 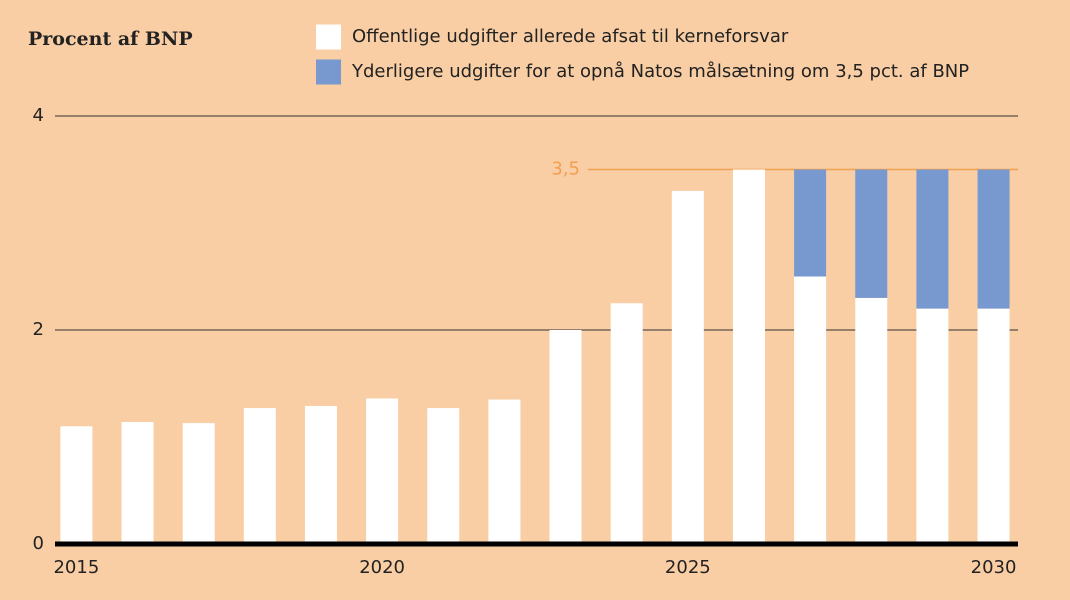 I want to click on y-tick-label: 2, so click(x=38, y=329).